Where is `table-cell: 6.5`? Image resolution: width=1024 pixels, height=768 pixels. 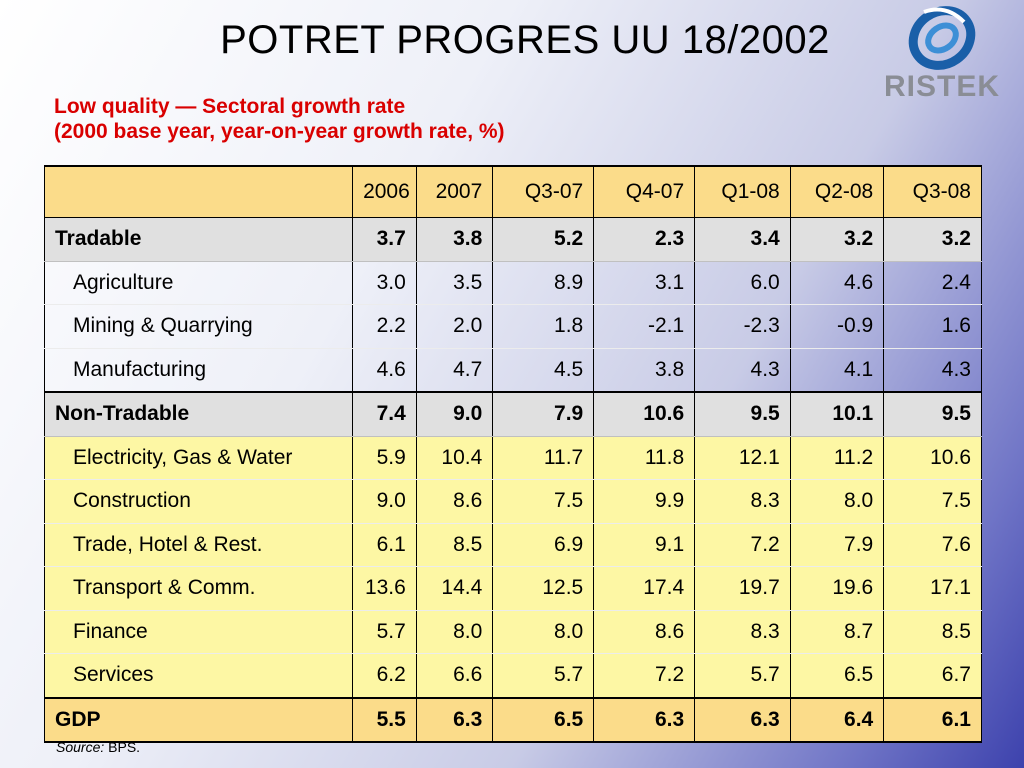
table-cell: 6.5 is located at coordinates (543, 719).